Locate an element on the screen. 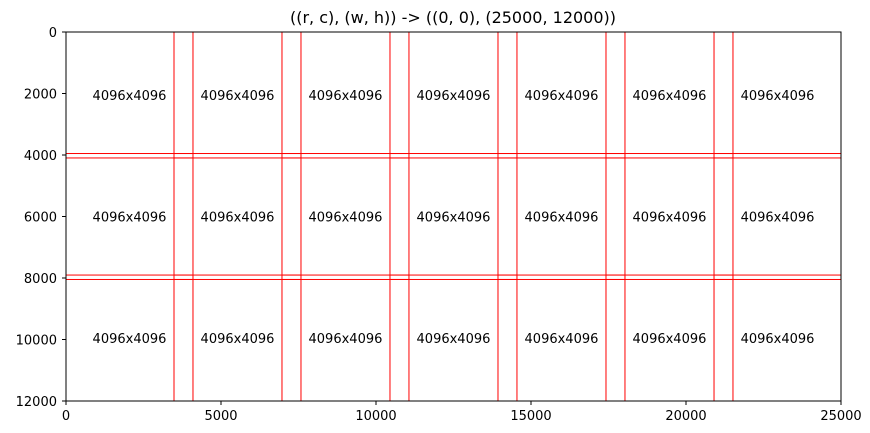 The height and width of the screenshot is (433, 870). x-tick-label-1: 5000 is located at coordinates (220, 416).